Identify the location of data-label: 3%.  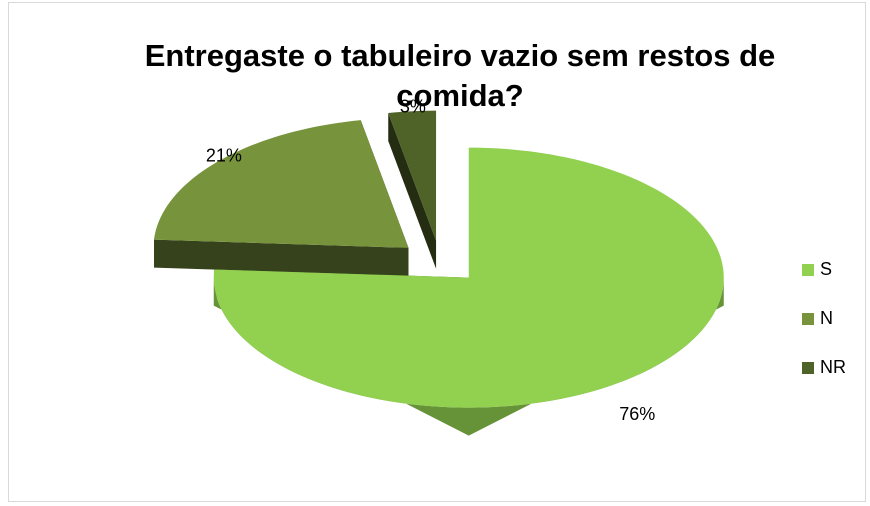
(413, 107).